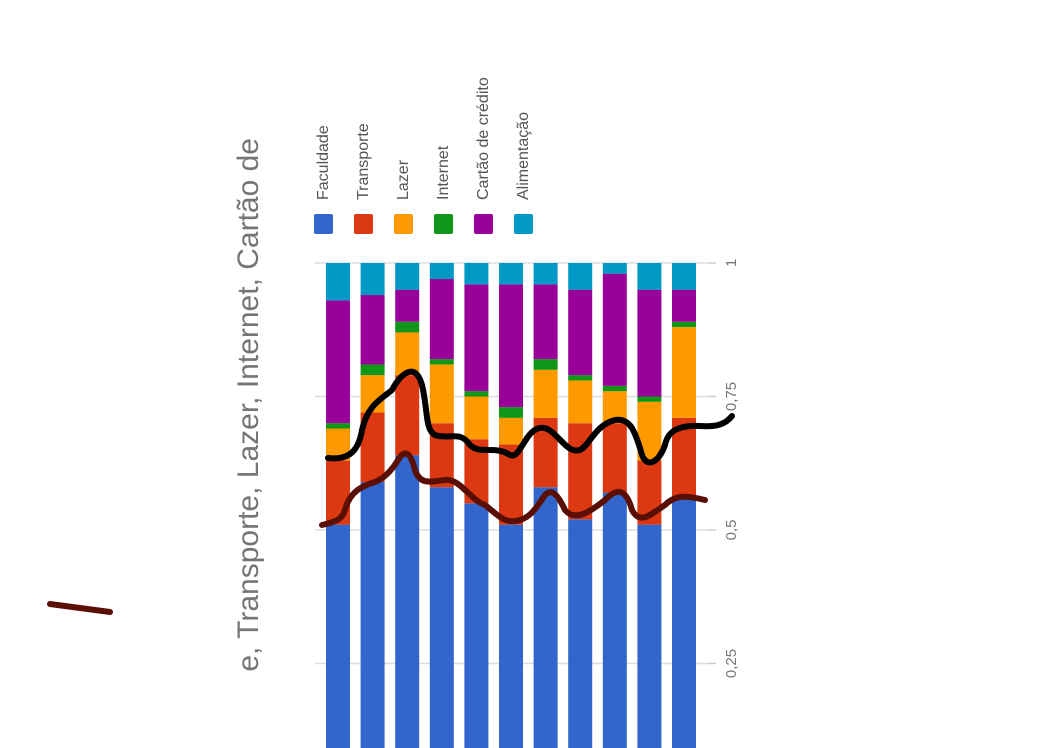 Image resolution: width=1038 pixels, height=748 pixels. Describe the element at coordinates (523, 156) in the screenshot. I see `legend-label: Alimentação` at that location.